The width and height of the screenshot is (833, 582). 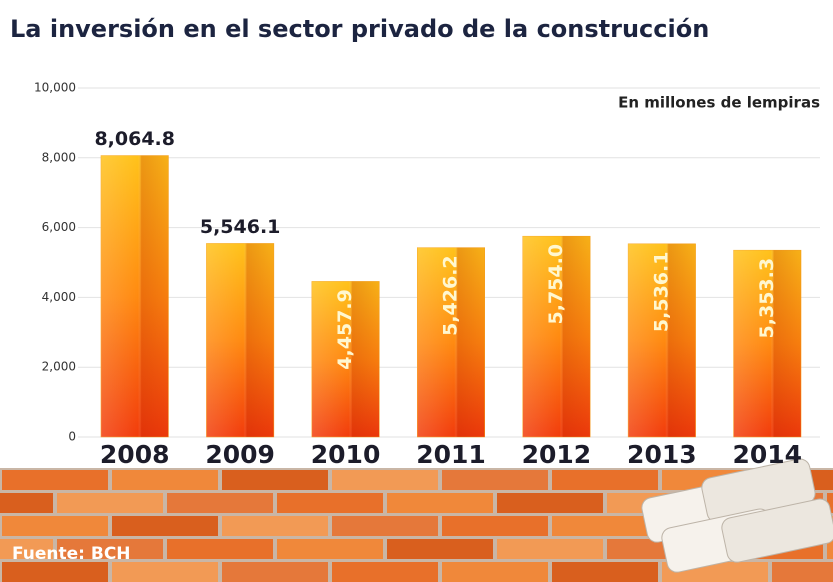 What do you see at coordinates (346, 454) in the screenshot?
I see `x-tick-label: 2010` at bounding box center [346, 454].